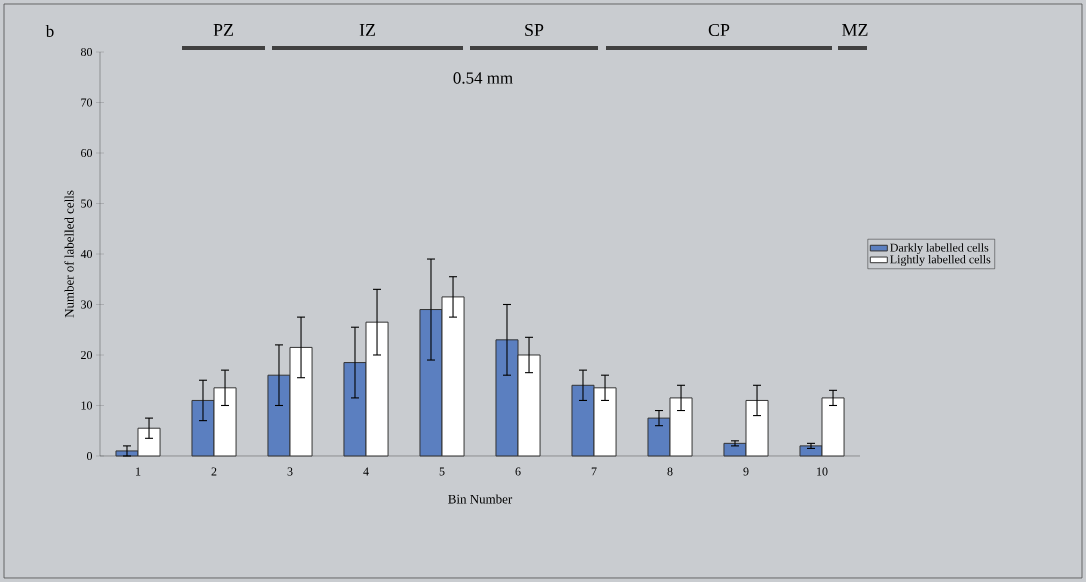 Image resolution: width=1086 pixels, height=582 pixels. Describe the element at coordinates (290, 471) in the screenshot. I see `x-tick-label: 3` at that location.